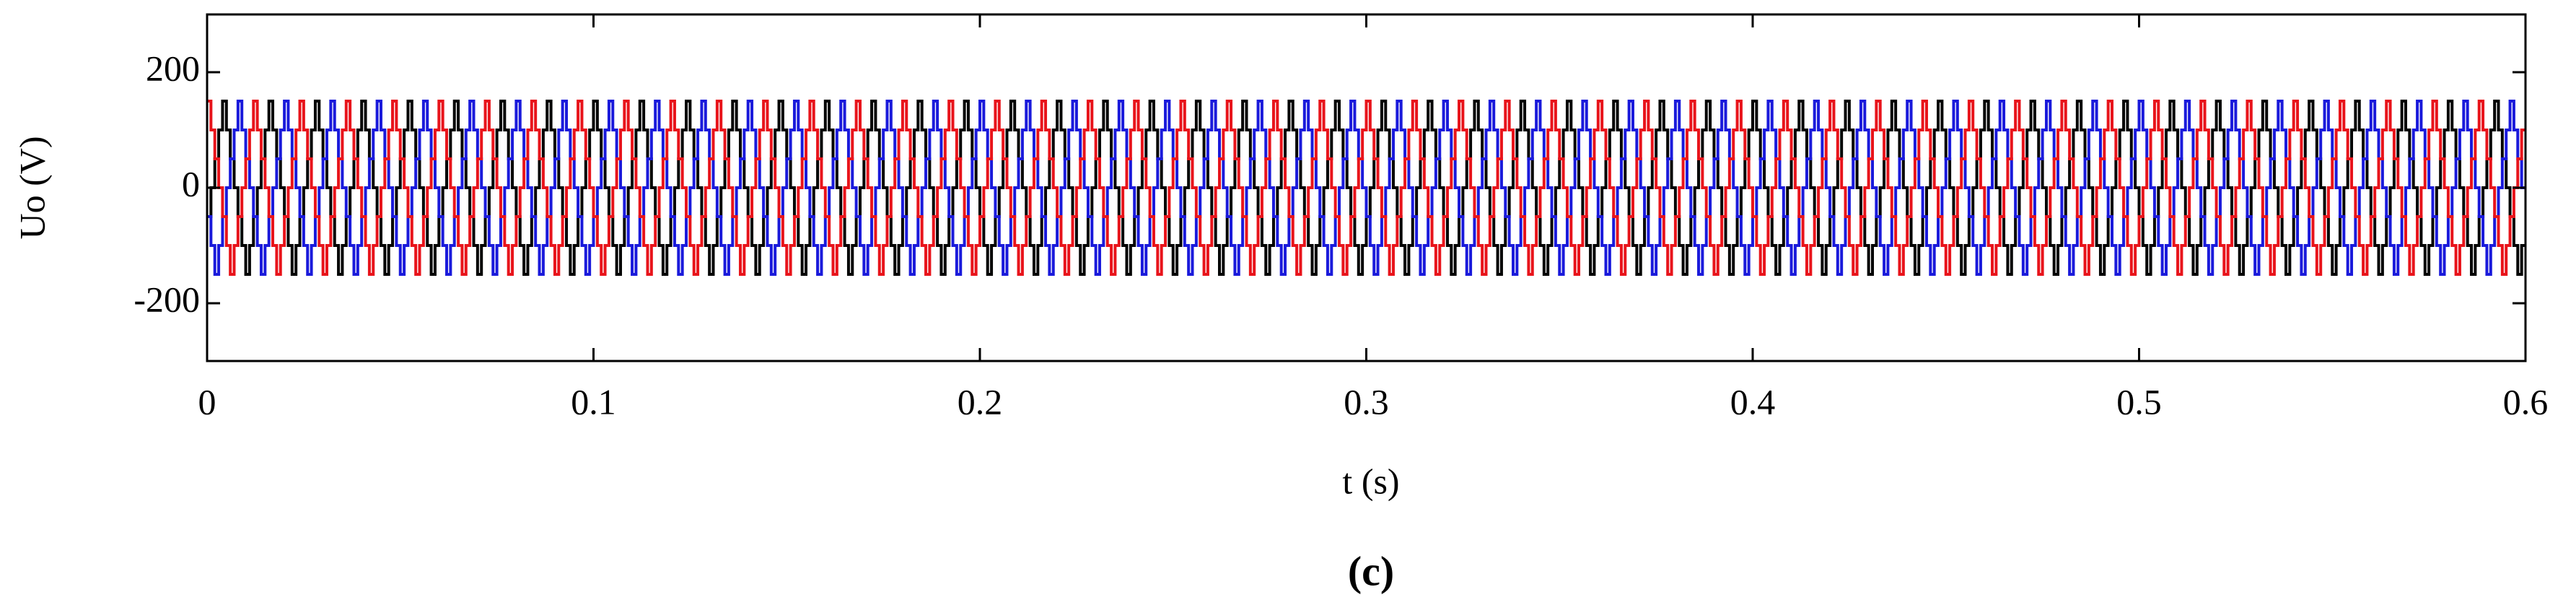 The image size is (2576, 613). I want to click on x-tick-label: 0.6, so click(2526, 402).